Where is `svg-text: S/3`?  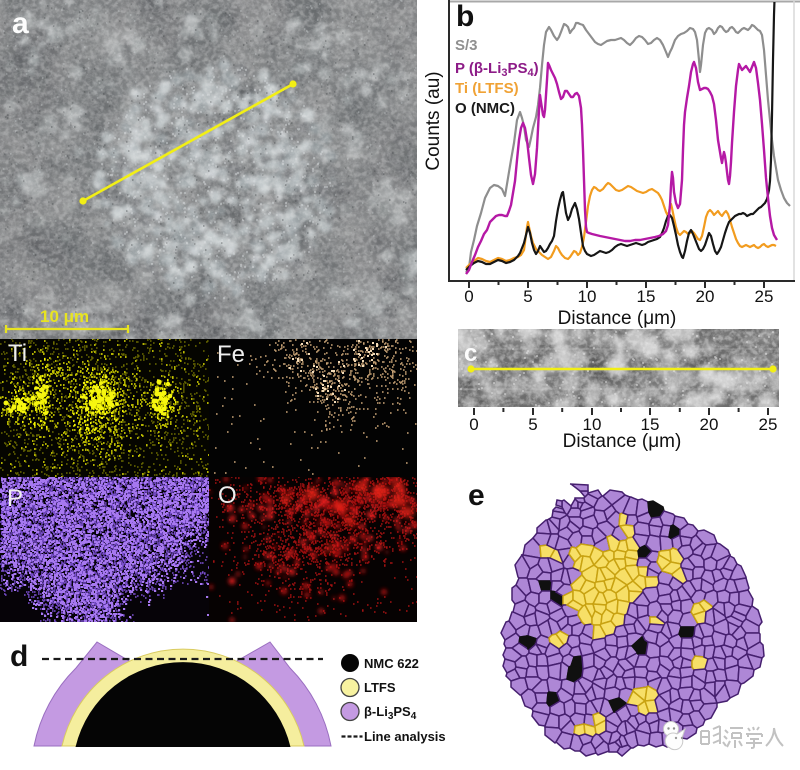 svg-text: S/3 is located at coordinates (466, 45).